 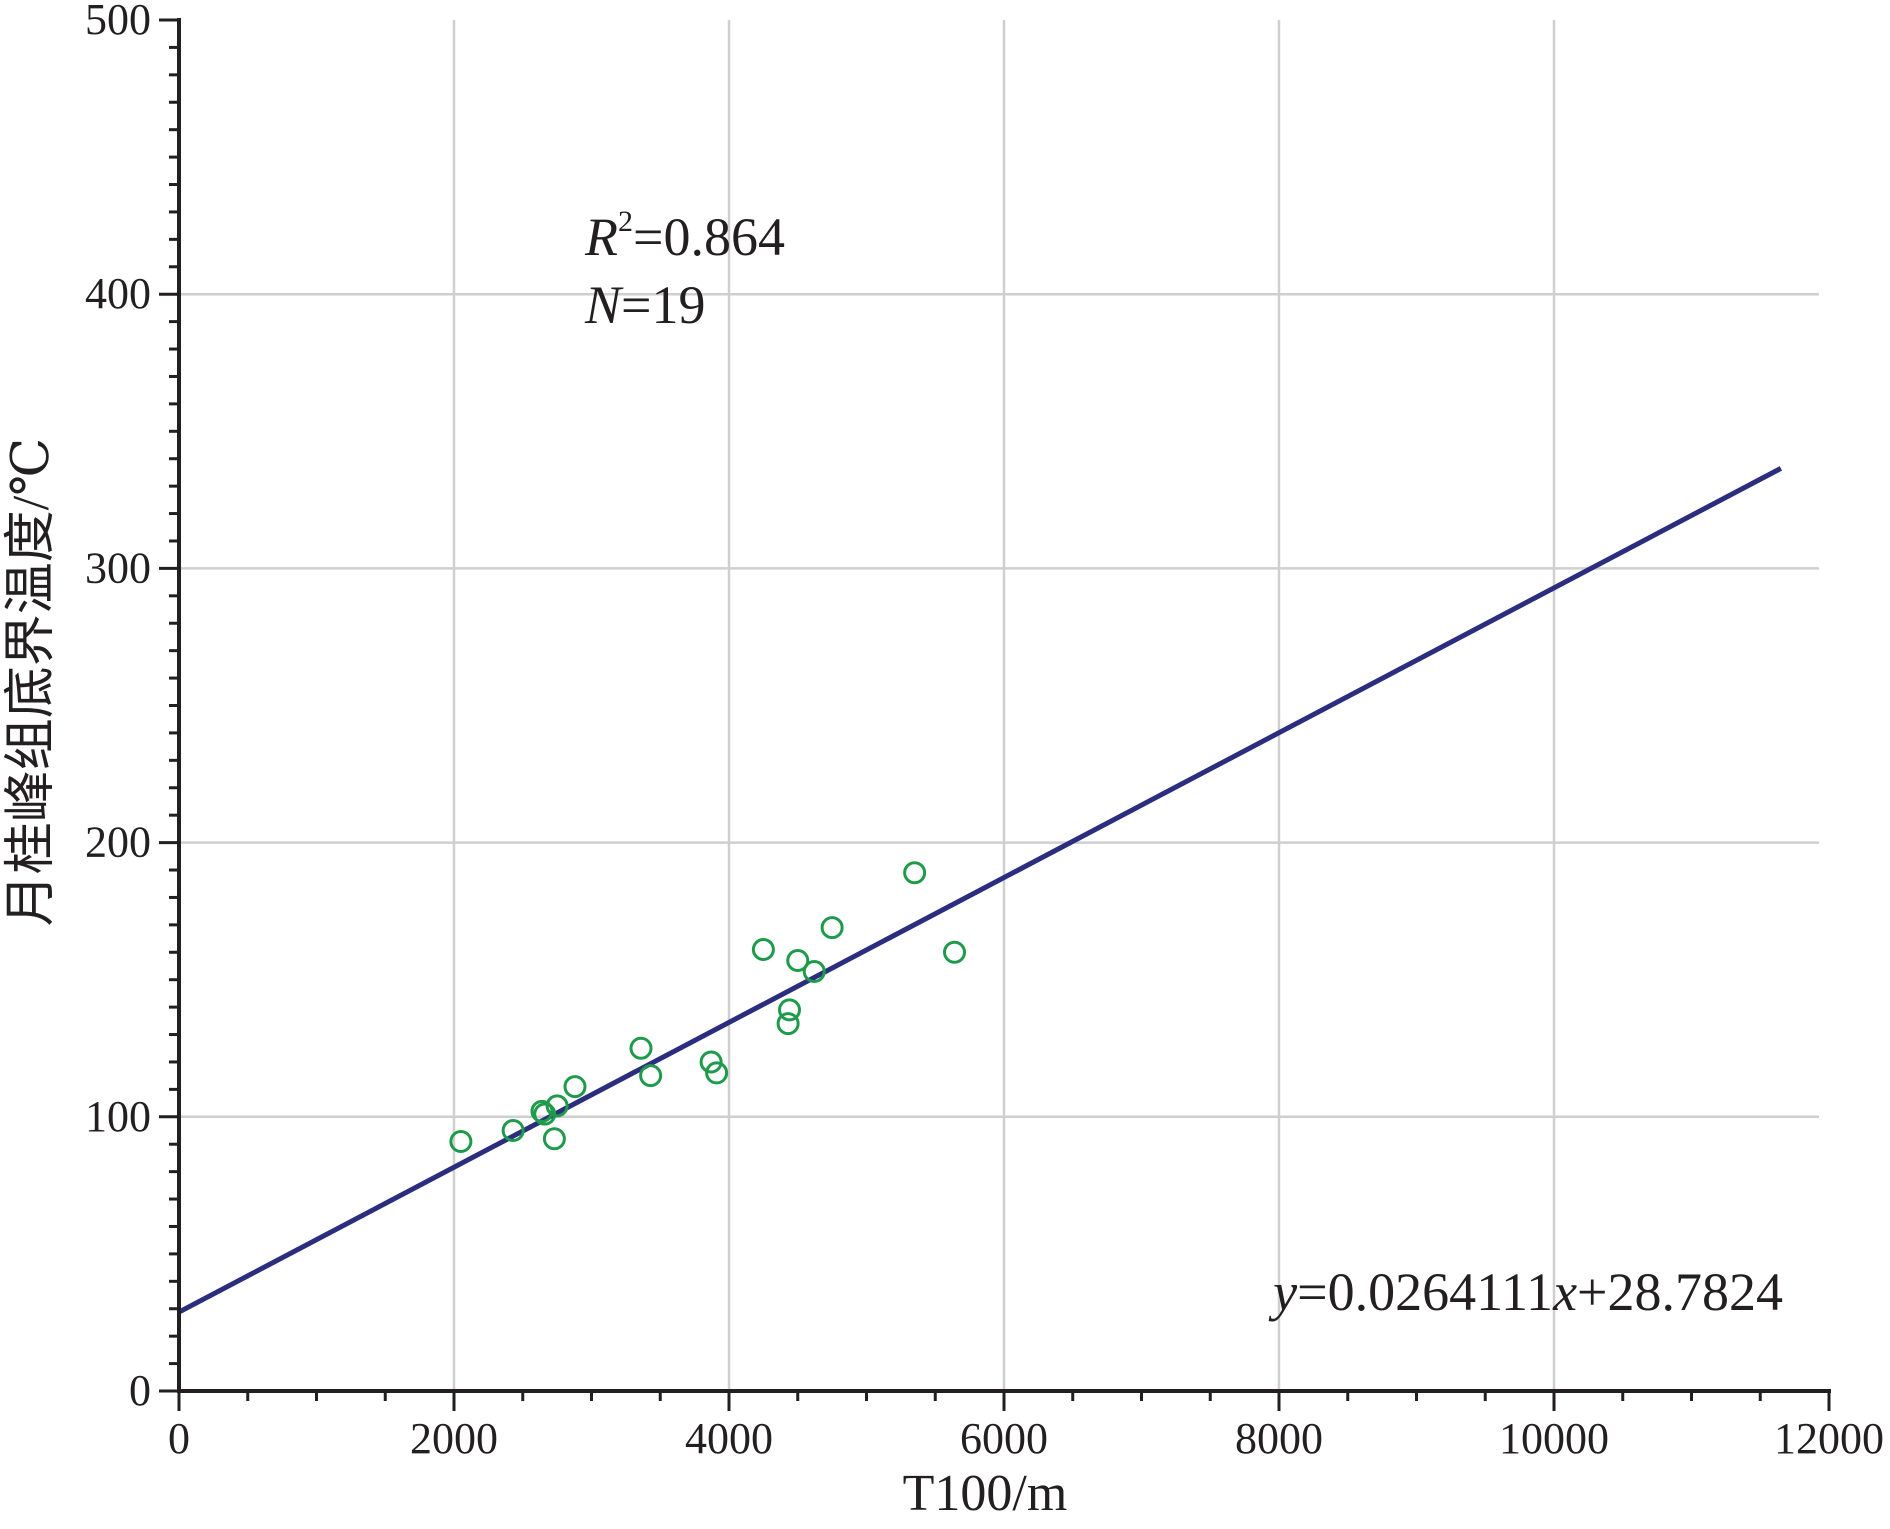 I want to click on y-tick-label: 400, so click(x=118, y=293).